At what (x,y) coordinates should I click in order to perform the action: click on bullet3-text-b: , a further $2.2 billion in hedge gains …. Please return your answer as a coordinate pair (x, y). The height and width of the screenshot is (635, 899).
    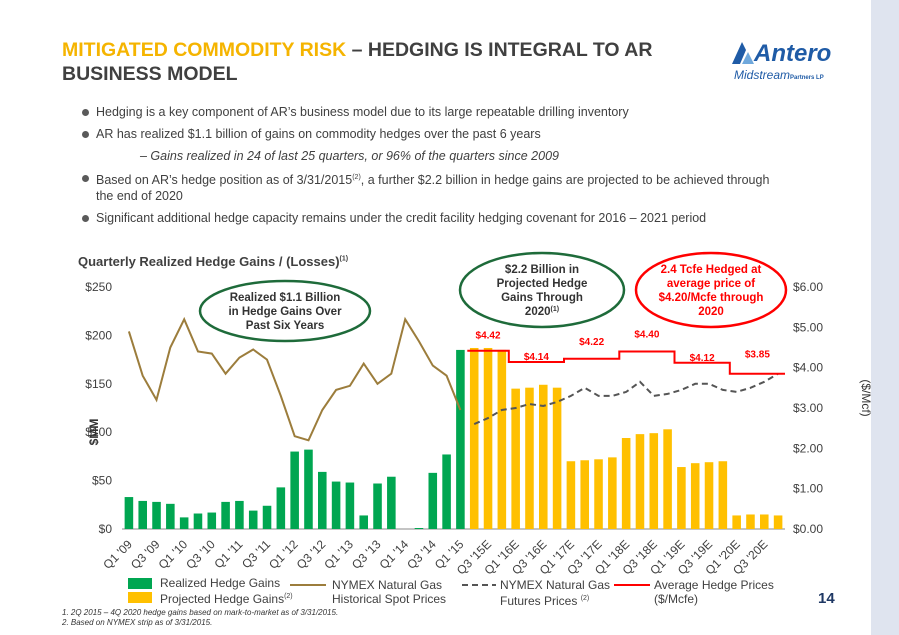
    Looking at the image, I should click on (433, 188).